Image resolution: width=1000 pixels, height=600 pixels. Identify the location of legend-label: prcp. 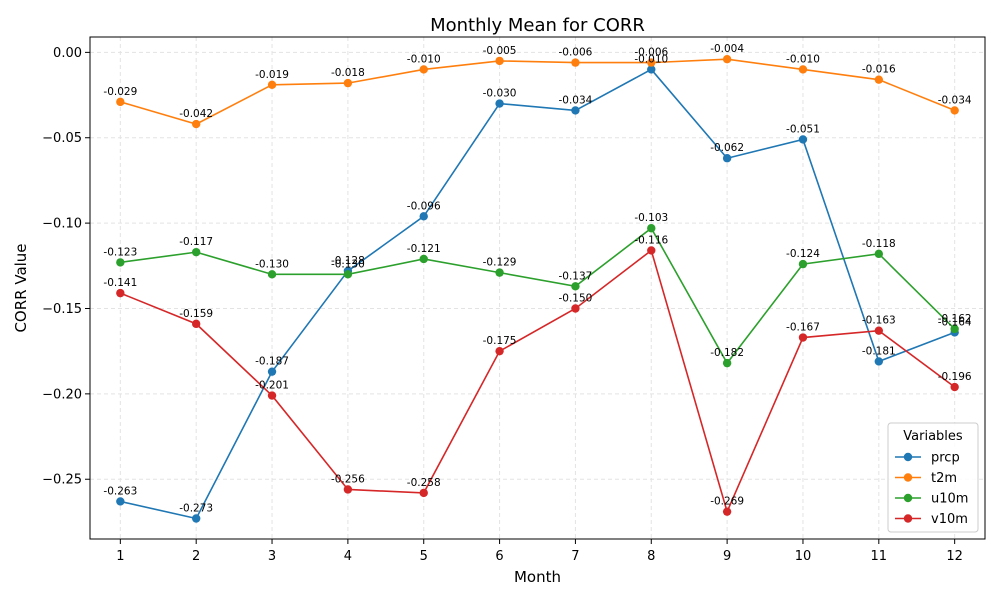
(945, 458).